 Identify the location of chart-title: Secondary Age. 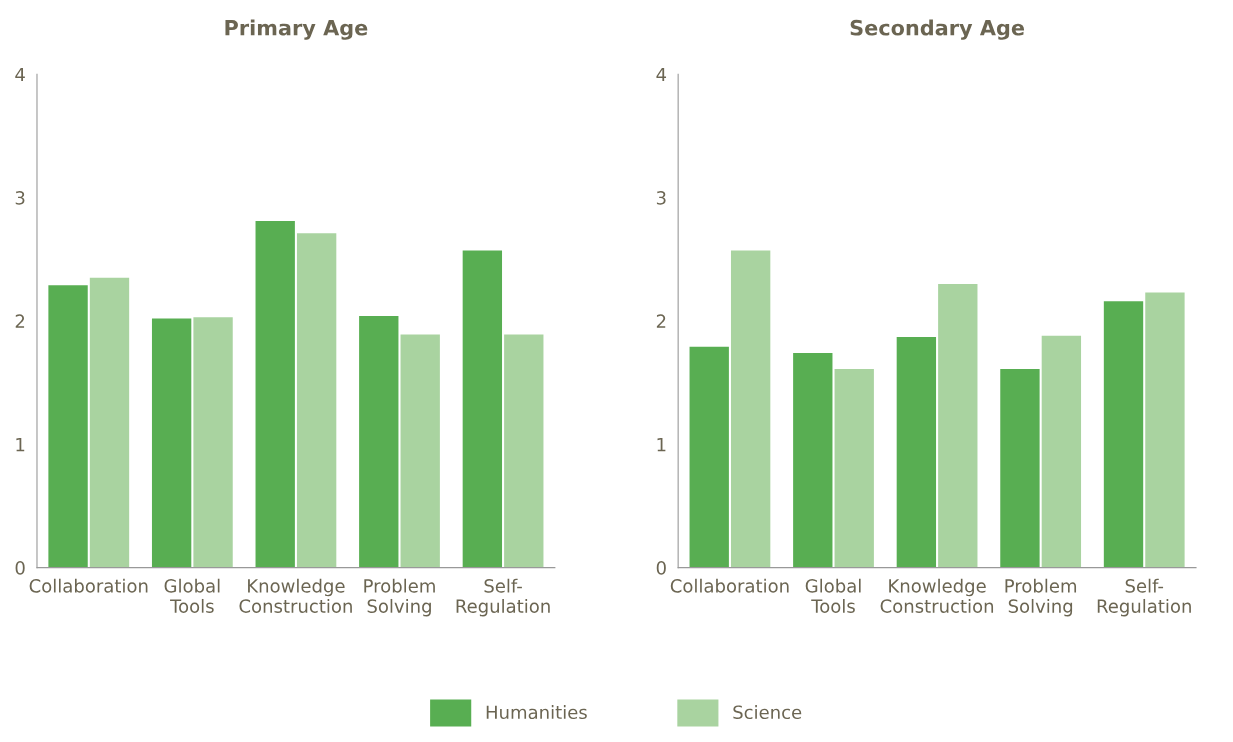
(937, 29).